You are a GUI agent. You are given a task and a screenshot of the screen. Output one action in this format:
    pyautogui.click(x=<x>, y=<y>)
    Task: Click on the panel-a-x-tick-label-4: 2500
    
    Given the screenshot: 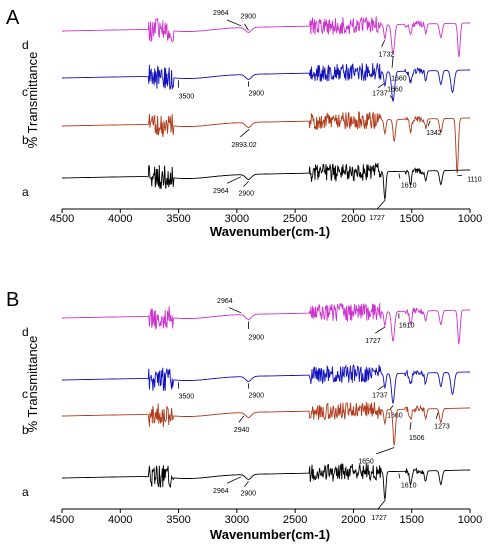 What is the action you would take?
    pyautogui.click(x=295, y=219)
    